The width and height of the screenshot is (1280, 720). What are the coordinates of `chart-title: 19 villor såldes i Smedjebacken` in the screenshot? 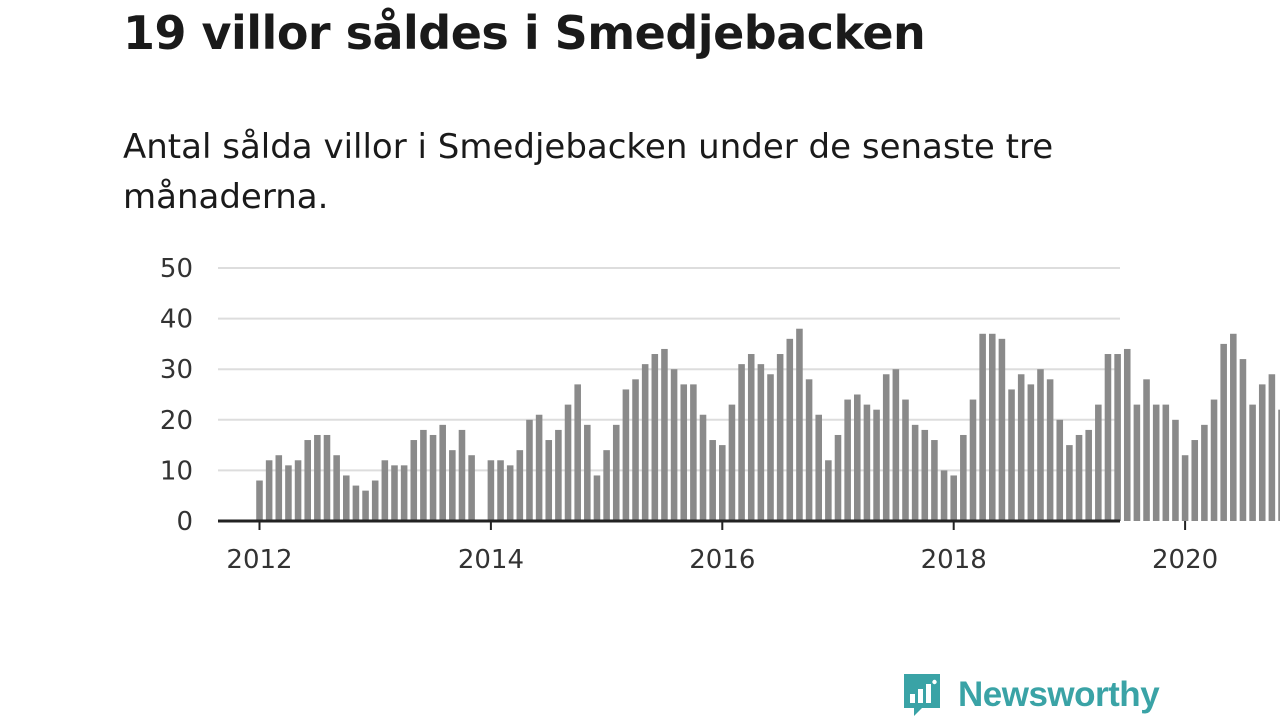 It's located at (524, 33).